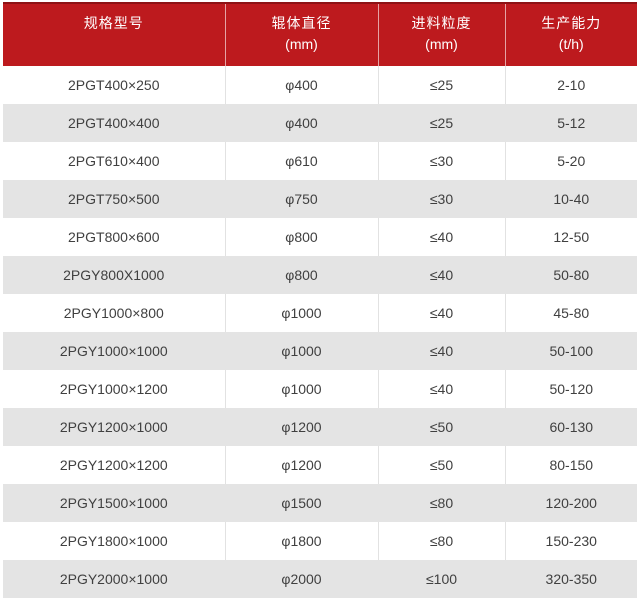 The height and width of the screenshot is (598, 640). I want to click on table-cell: 2PGT610×400, so click(114, 161).